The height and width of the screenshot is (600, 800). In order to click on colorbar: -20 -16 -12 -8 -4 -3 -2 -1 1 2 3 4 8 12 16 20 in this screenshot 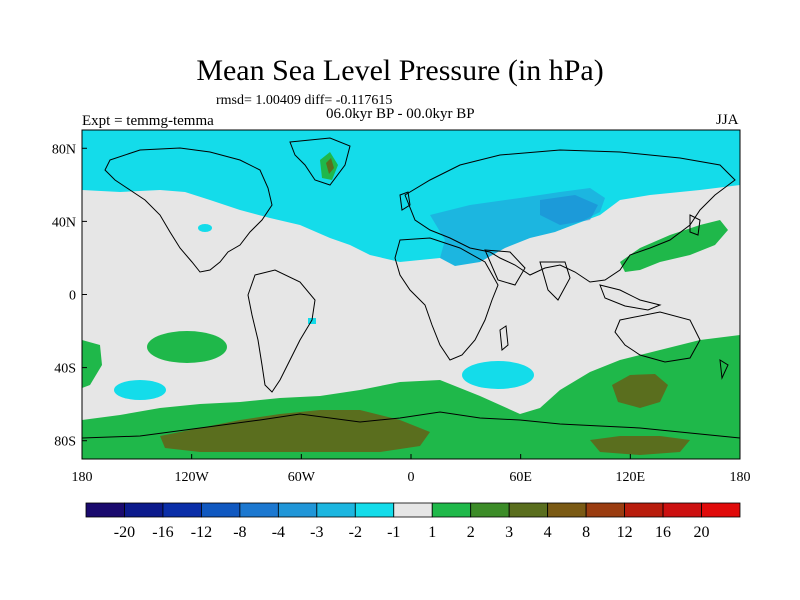, I will do `click(413, 521)`.